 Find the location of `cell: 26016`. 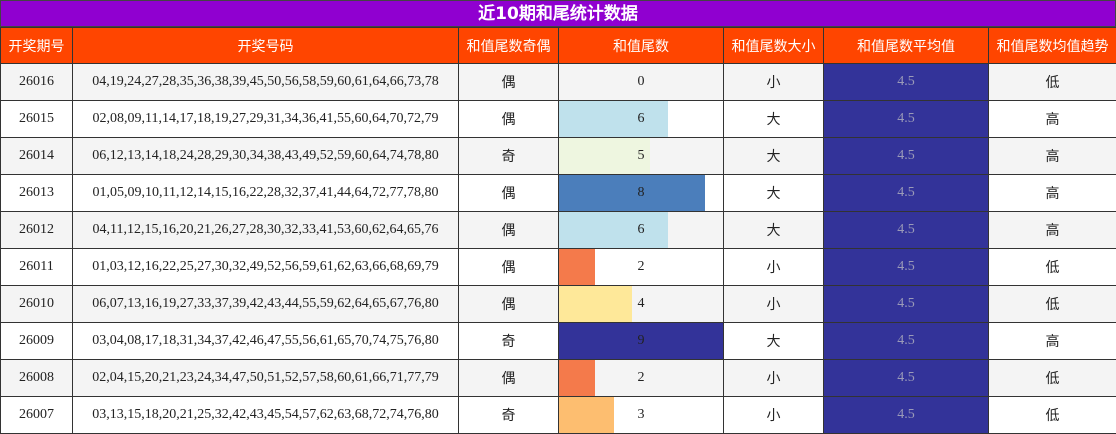

cell: 26016 is located at coordinates (37, 82).